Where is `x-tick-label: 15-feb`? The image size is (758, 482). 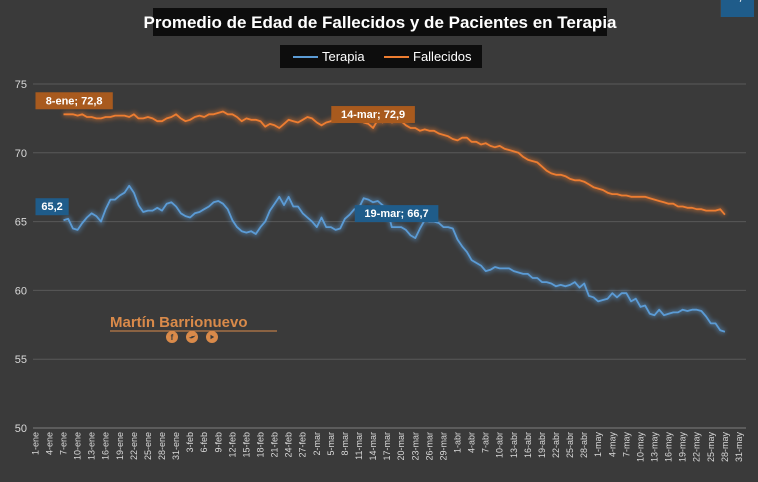 x-tick-label: 15-feb is located at coordinates (246, 445).